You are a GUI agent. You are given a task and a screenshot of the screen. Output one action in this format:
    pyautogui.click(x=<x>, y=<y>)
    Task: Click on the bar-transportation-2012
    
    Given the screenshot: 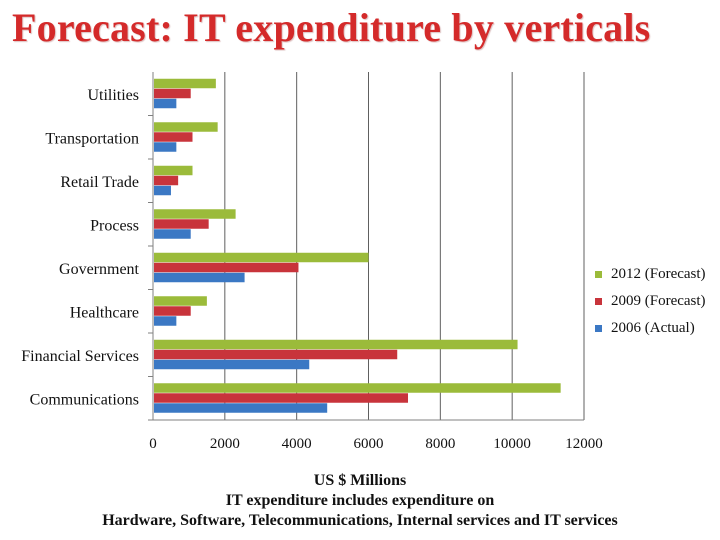 What is the action you would take?
    pyautogui.click(x=186, y=127)
    